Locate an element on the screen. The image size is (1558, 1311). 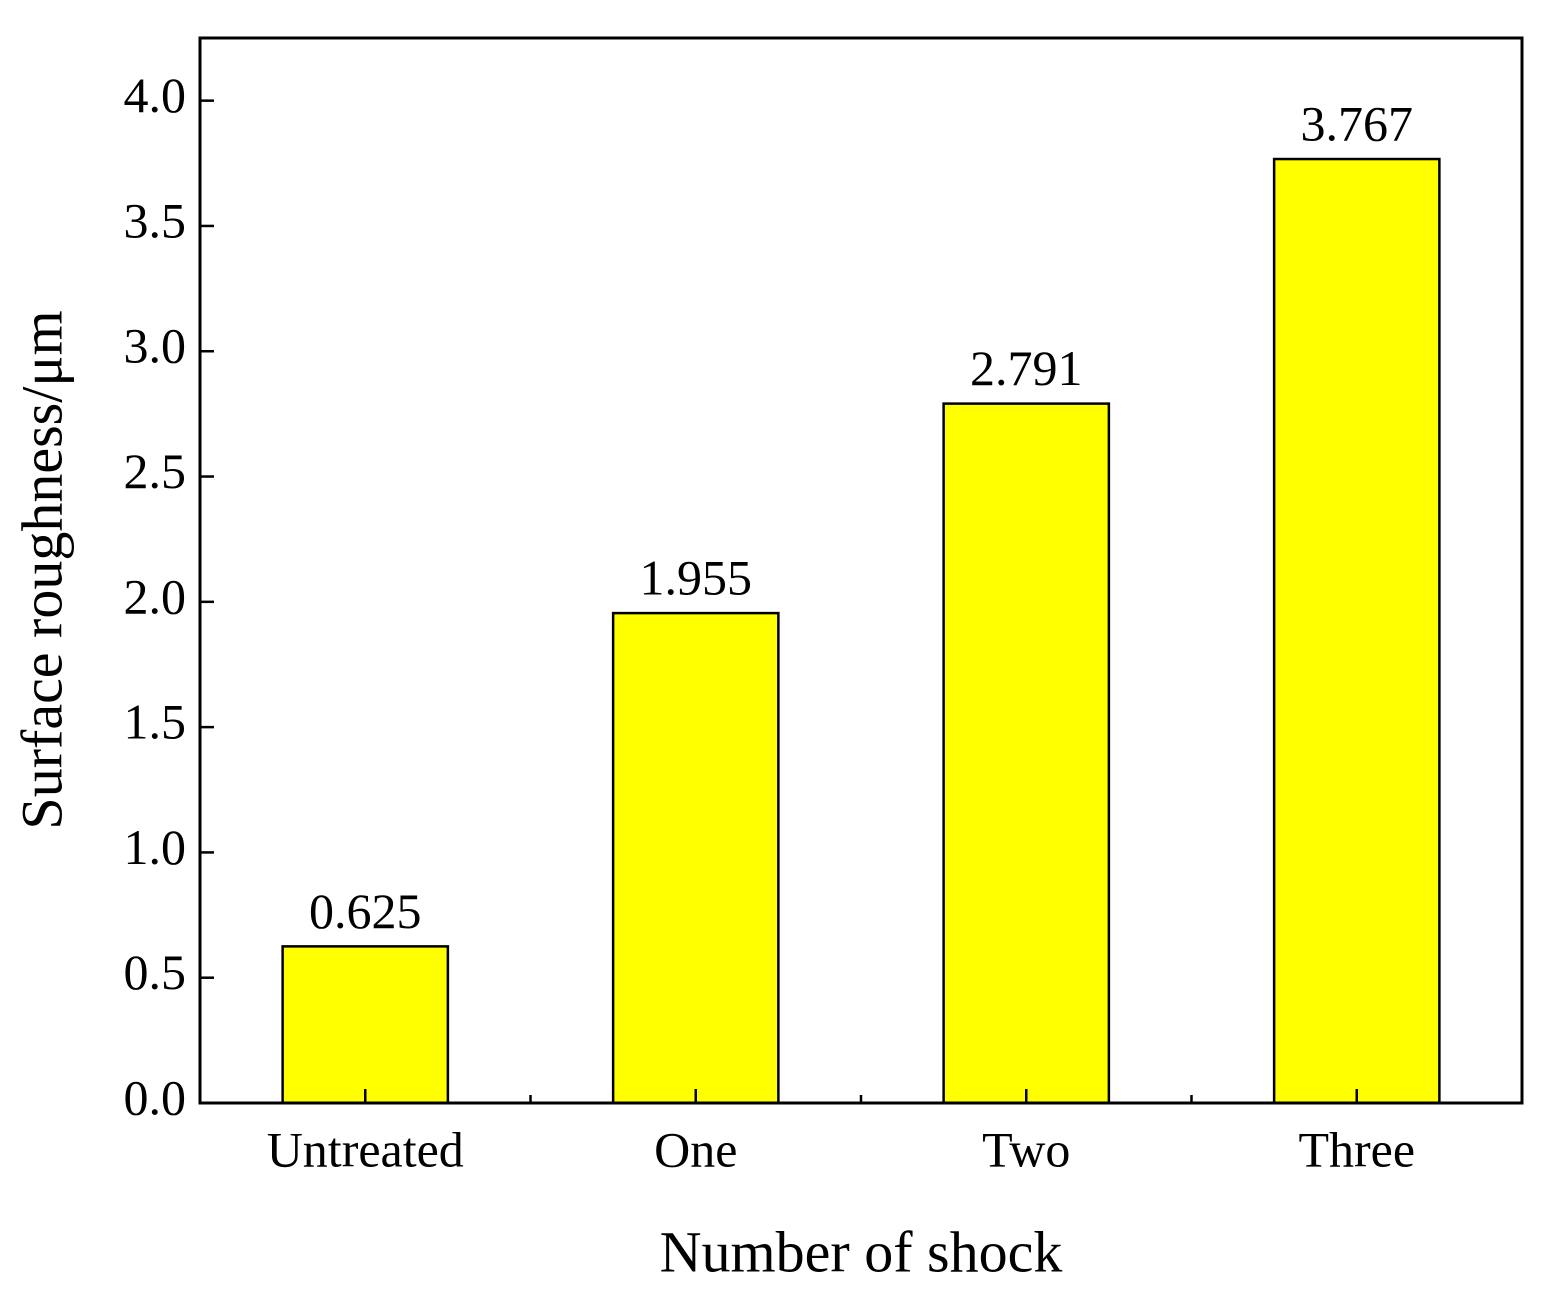
x-axis-title: Number of shock is located at coordinates (861, 1251).